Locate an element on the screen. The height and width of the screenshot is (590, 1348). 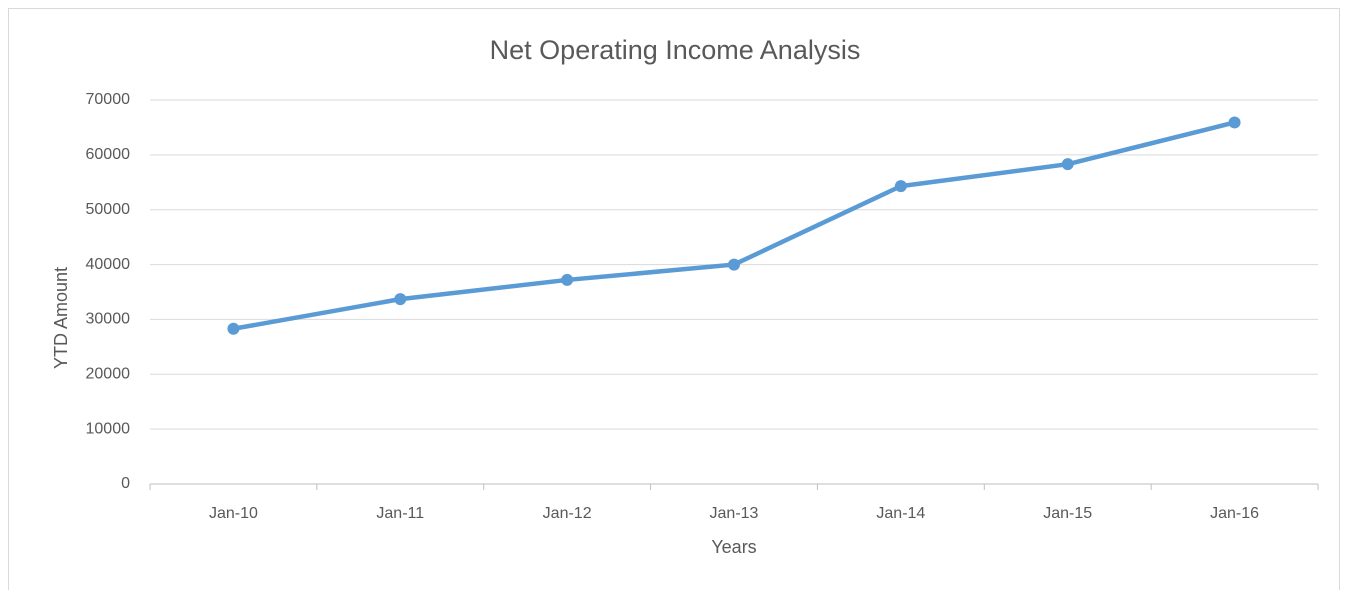
y-tick-label: 10000 is located at coordinates (108, 428).